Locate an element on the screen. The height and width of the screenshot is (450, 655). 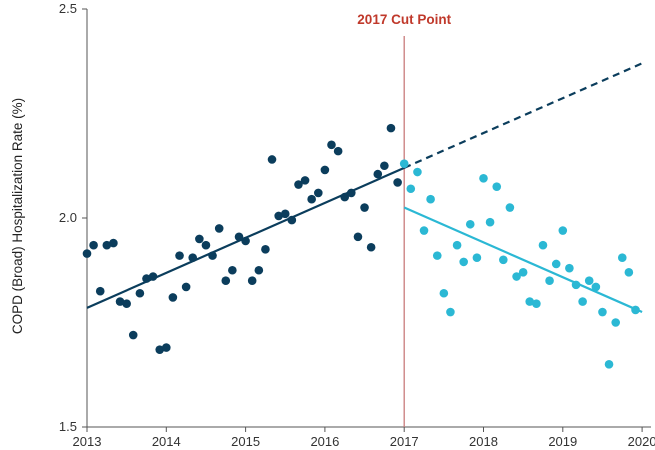
x-tick-label: 2020 is located at coordinates (641, 441).